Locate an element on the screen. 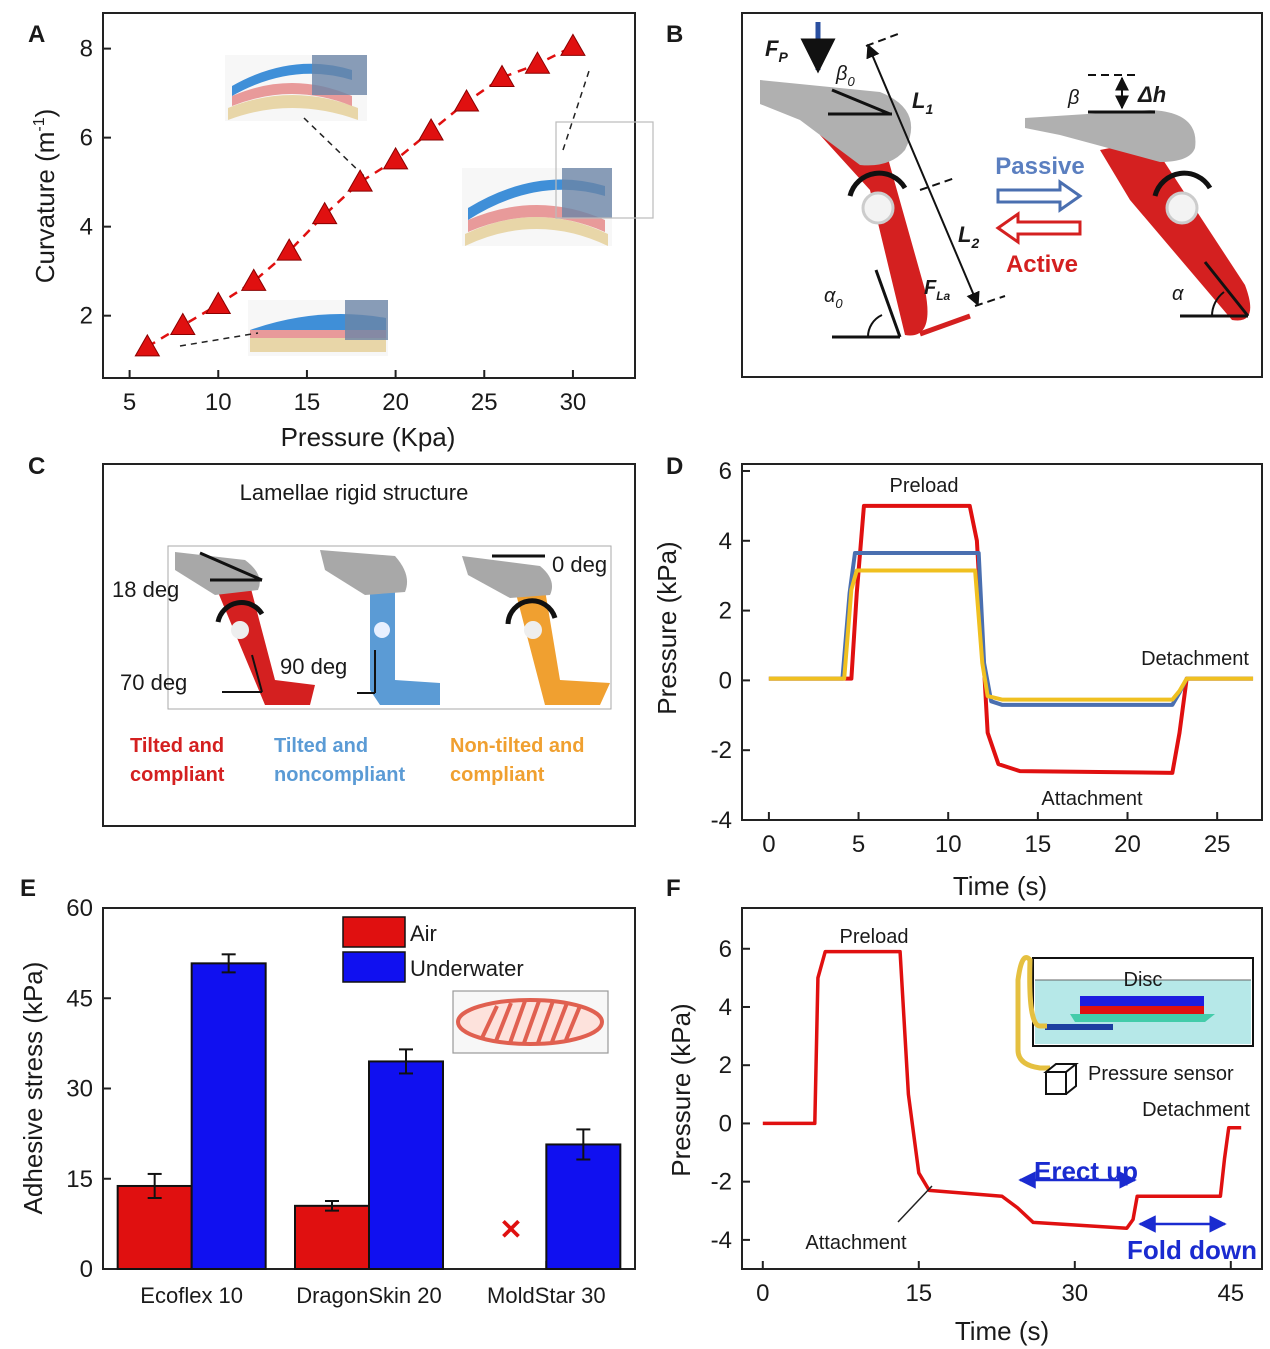 This screenshot has height=1349, width=1270. passive-arrow is located at coordinates (1039, 196).